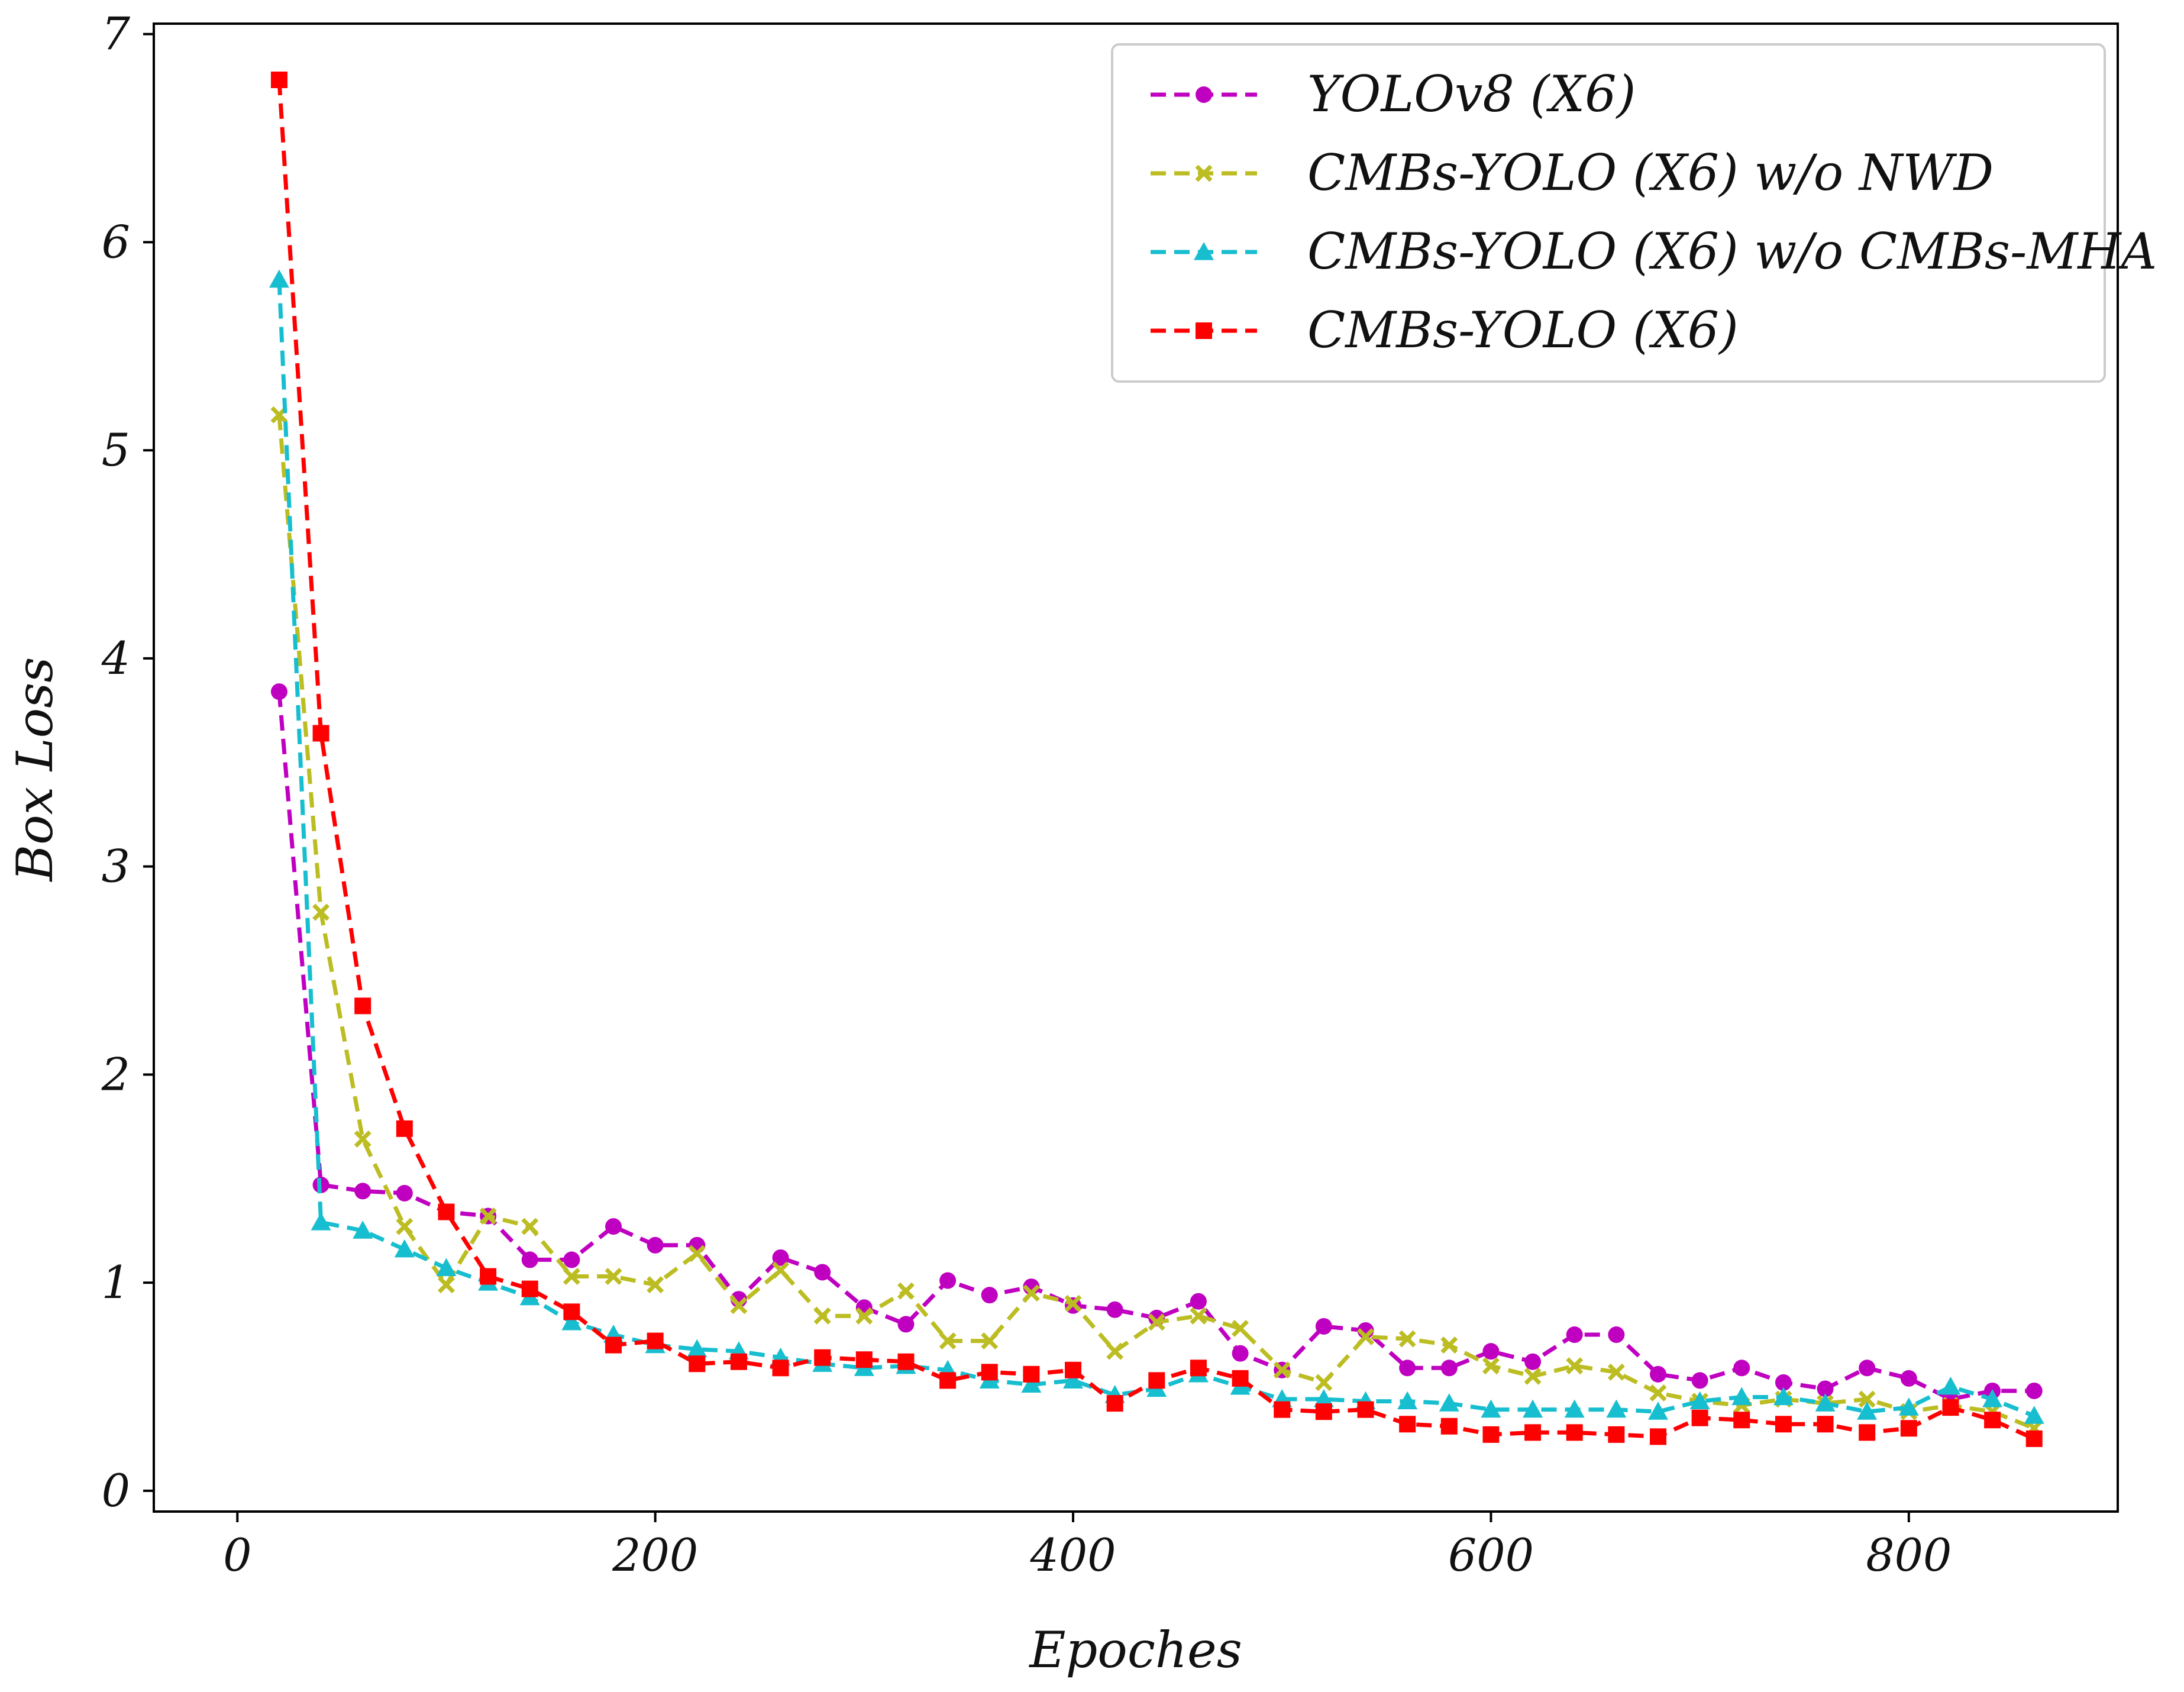 Image resolution: width=2184 pixels, height=1692 pixels. Describe the element at coordinates (1523, 330) in the screenshot. I see `legend-label: CMBs-YOLO (X6)` at that location.